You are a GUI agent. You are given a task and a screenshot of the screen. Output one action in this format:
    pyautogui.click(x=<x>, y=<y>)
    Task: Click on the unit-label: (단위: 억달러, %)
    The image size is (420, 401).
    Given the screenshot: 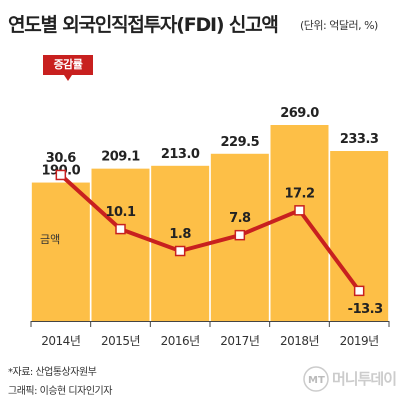 What is the action you would take?
    pyautogui.click(x=339, y=25)
    